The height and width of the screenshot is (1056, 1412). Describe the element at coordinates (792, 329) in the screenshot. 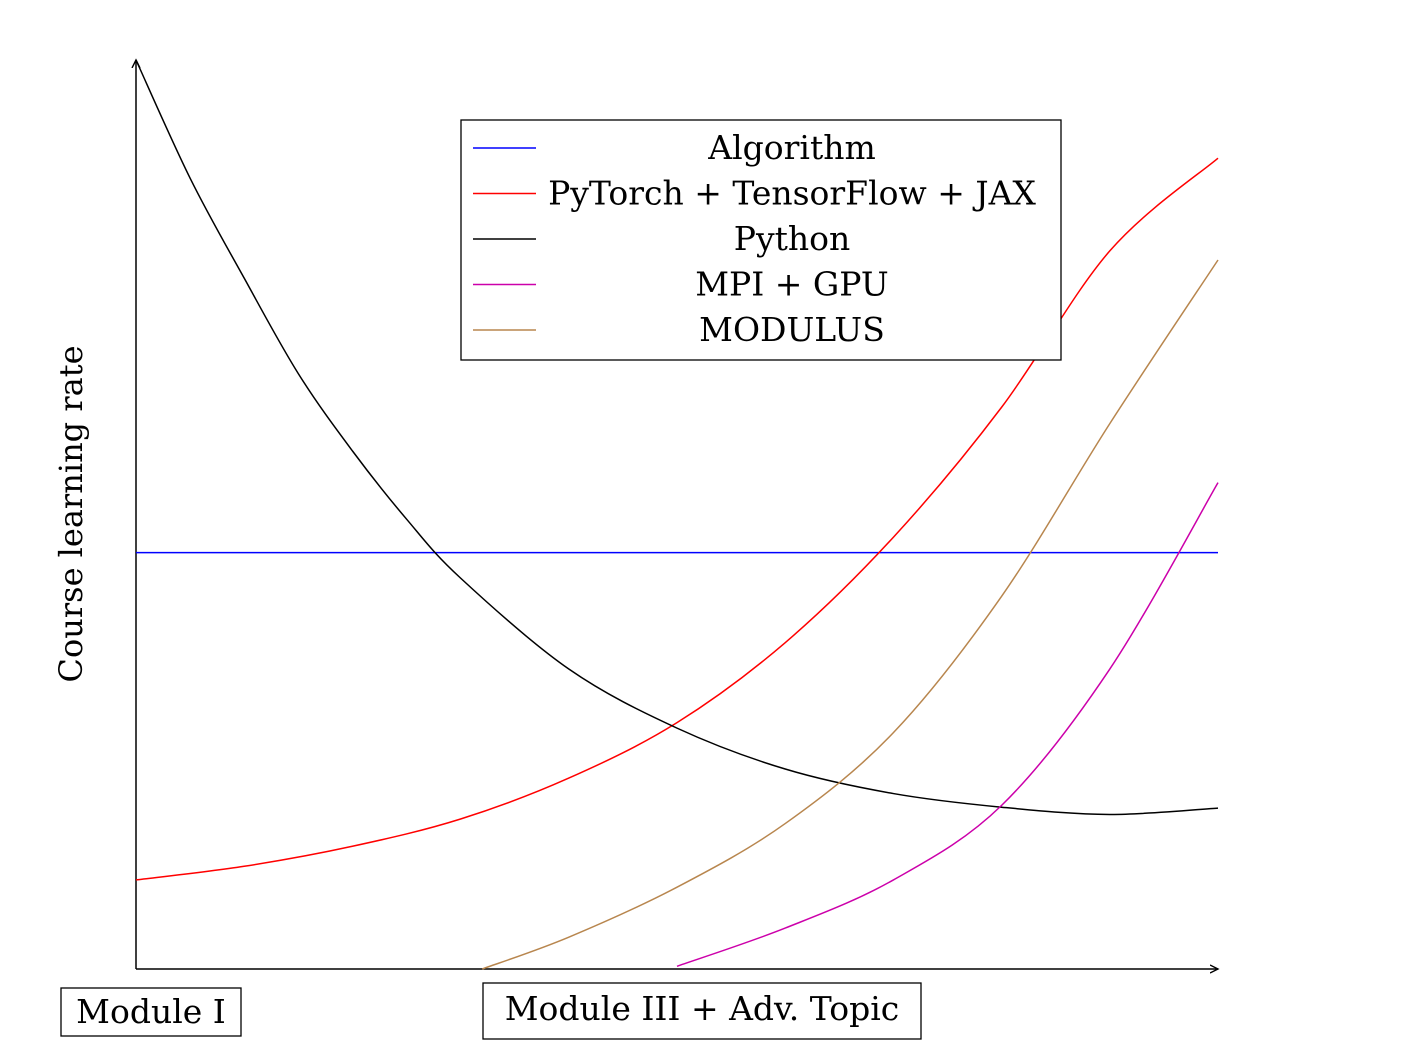

I see `legend-label-4: MODULUS` at that location.